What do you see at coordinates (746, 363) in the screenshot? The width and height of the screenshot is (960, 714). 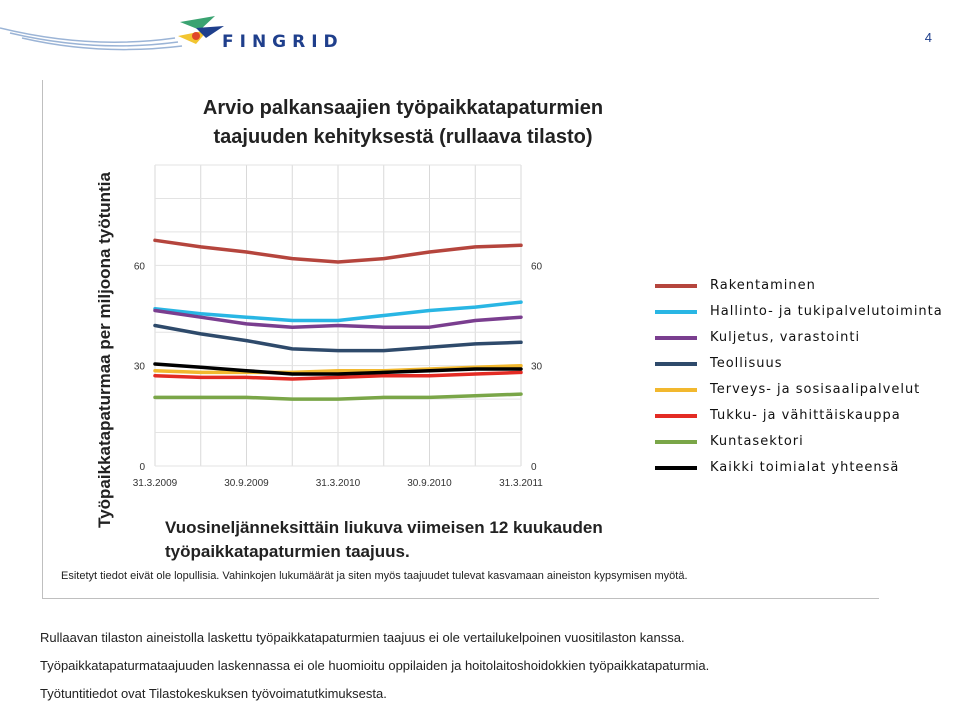 I see `legend-label: Teollisuus` at bounding box center [746, 363].